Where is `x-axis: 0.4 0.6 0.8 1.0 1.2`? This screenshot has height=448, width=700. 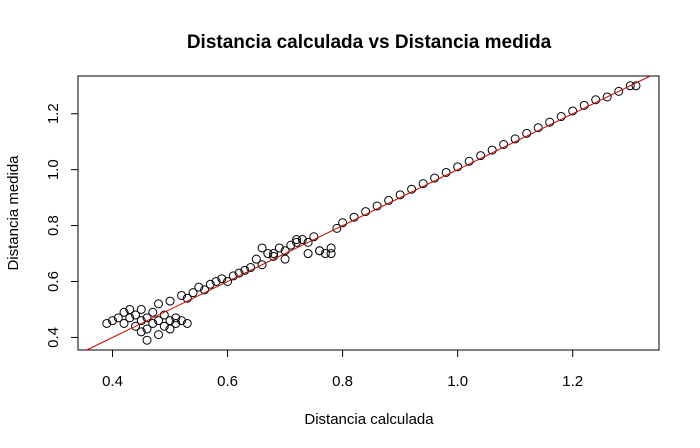 x-axis: 0.4 0.6 0.8 1.0 1.2 is located at coordinates (342, 369).